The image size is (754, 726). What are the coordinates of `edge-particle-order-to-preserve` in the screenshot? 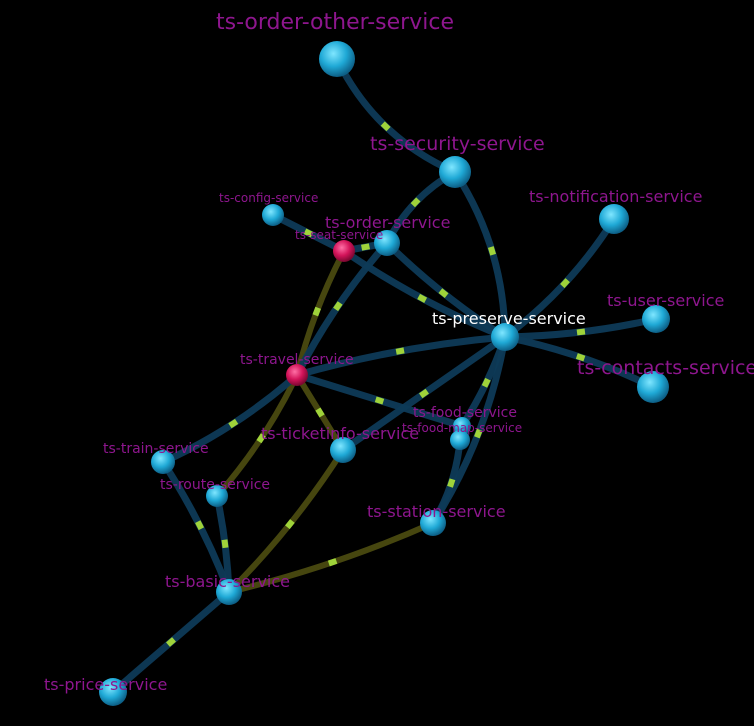 It's located at (443, 293).